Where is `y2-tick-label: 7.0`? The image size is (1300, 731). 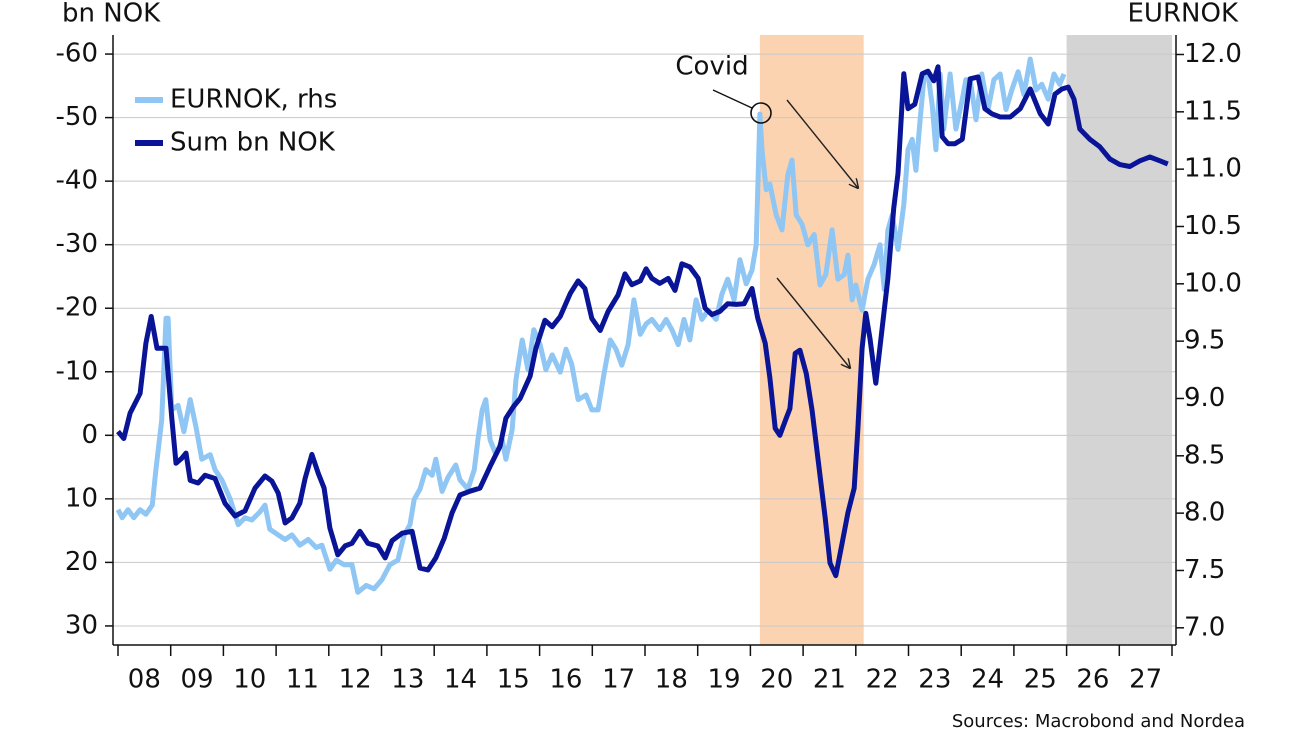
y2-tick-label: 7.0 is located at coordinates (1204, 627).